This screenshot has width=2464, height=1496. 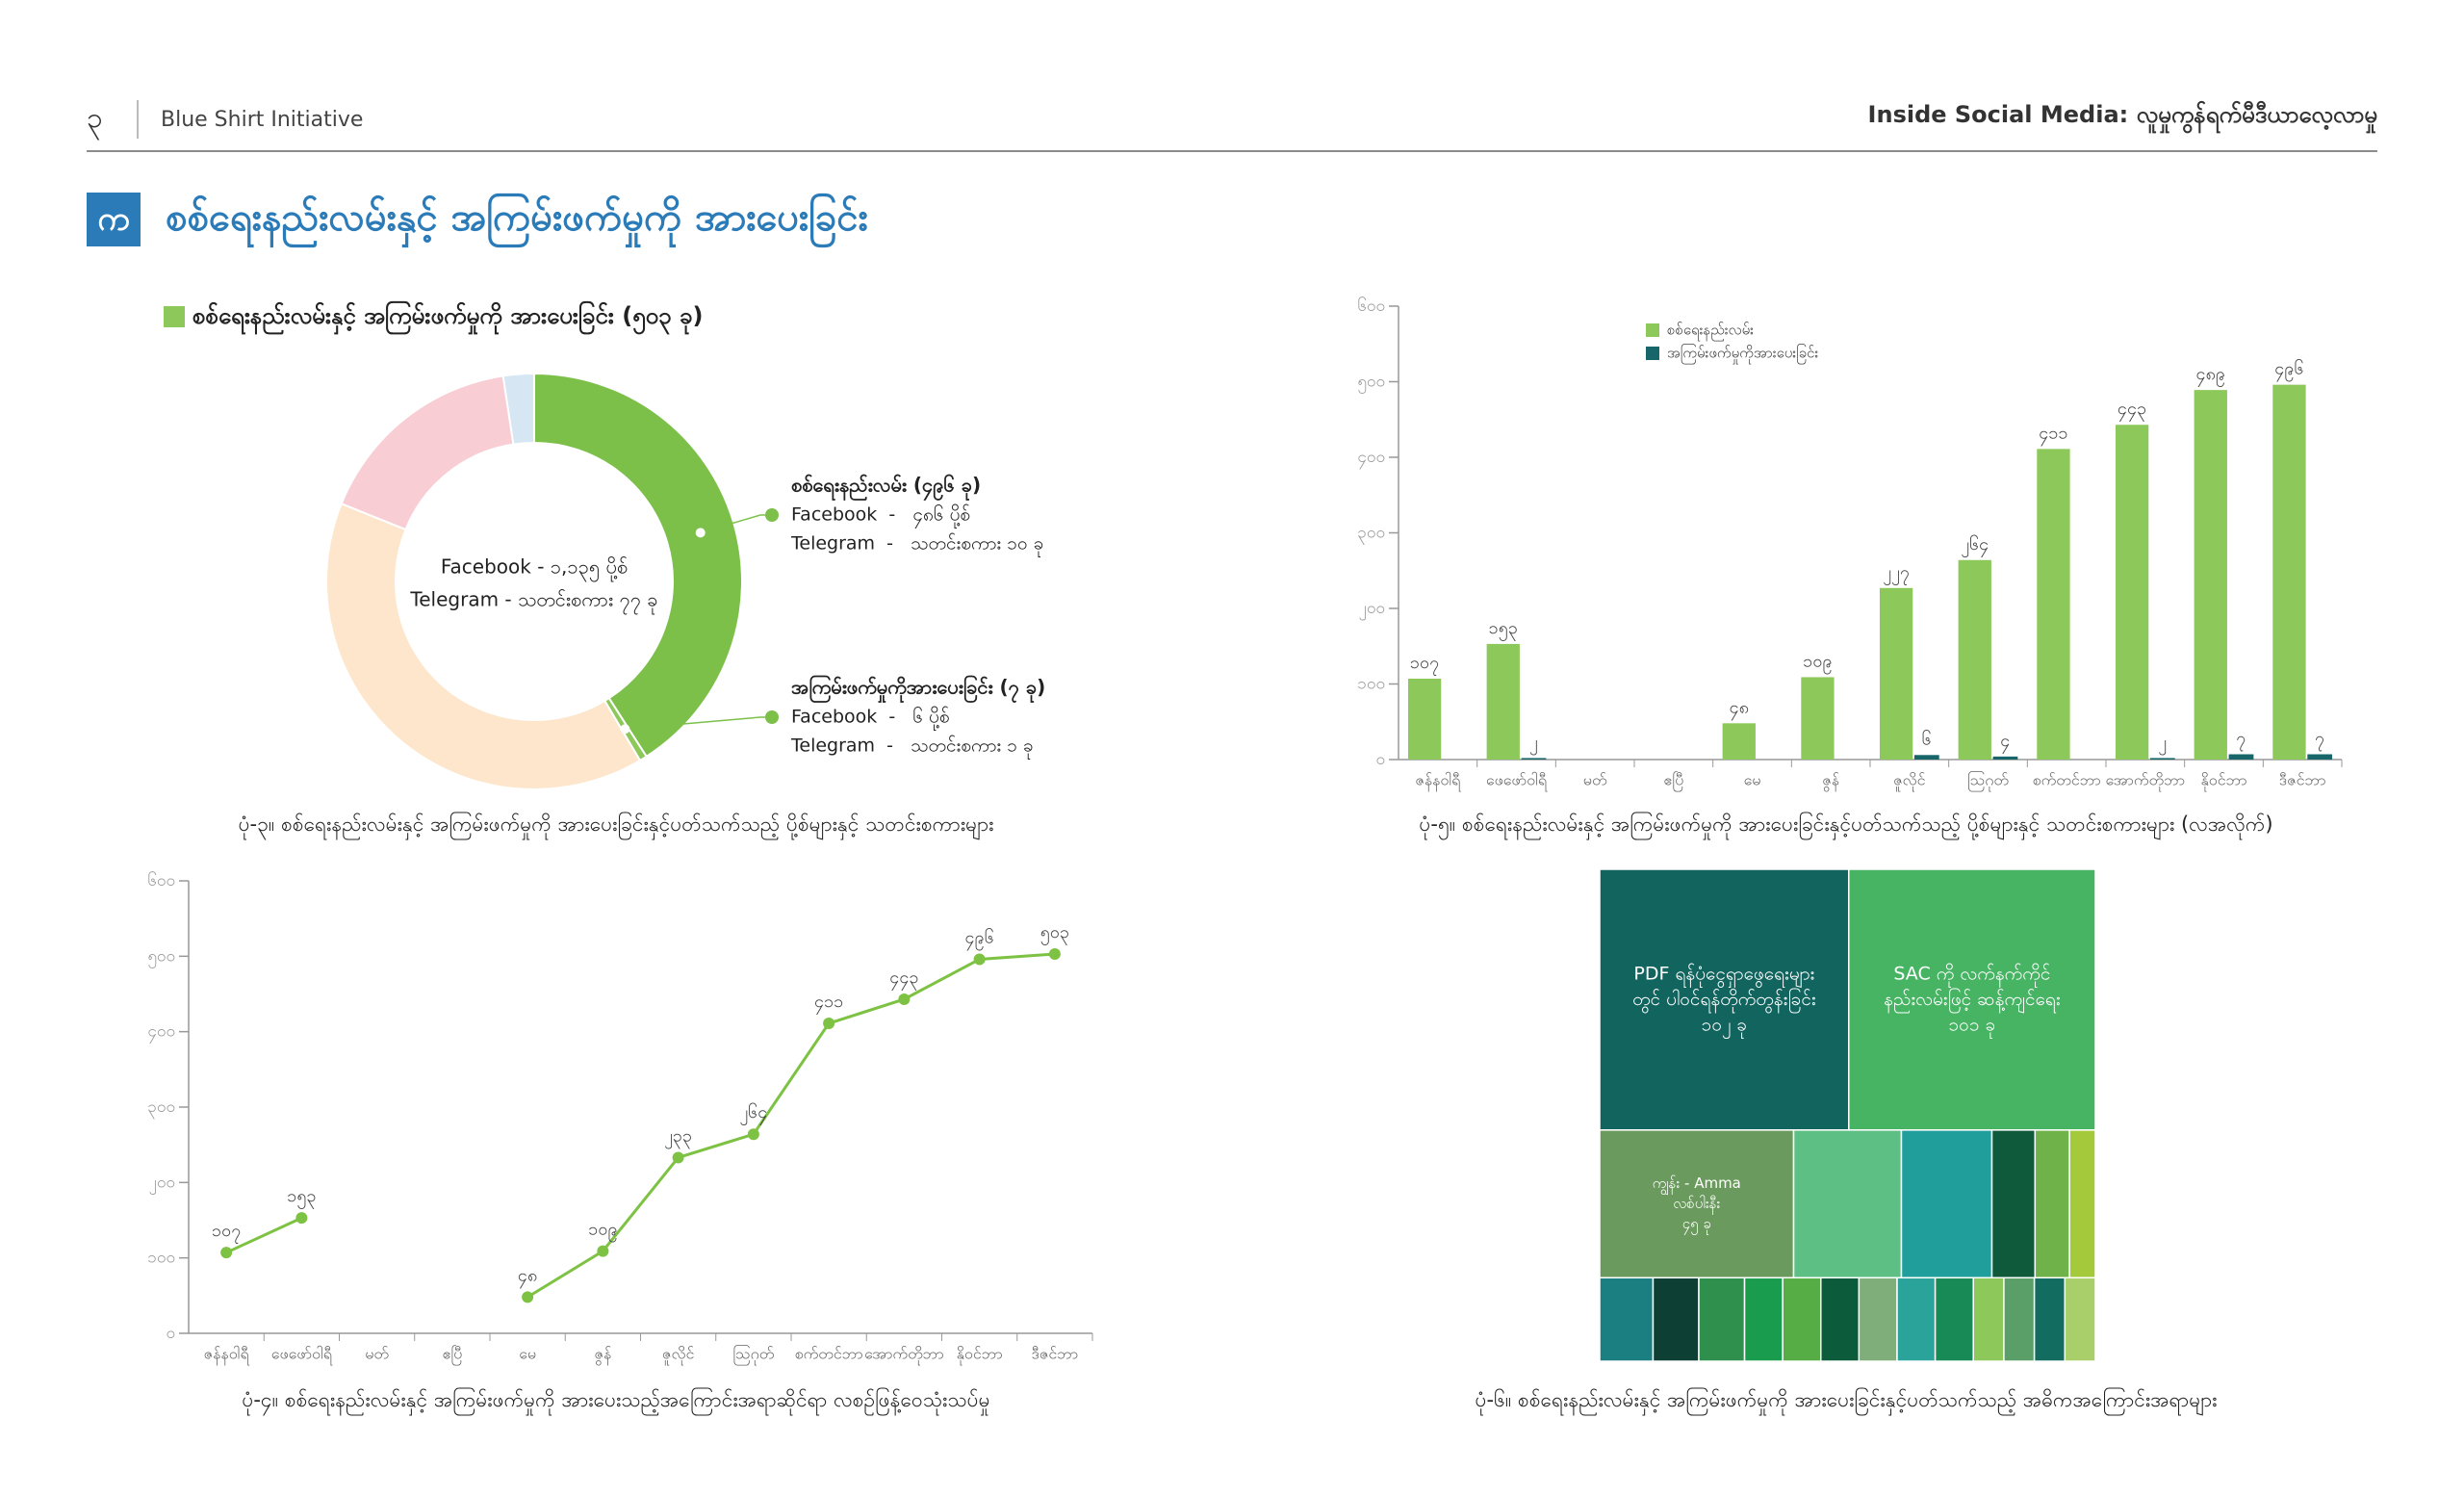 I want to click on x-tick-label: ဒီဇင်ဘာ, so click(x=1055, y=1354).